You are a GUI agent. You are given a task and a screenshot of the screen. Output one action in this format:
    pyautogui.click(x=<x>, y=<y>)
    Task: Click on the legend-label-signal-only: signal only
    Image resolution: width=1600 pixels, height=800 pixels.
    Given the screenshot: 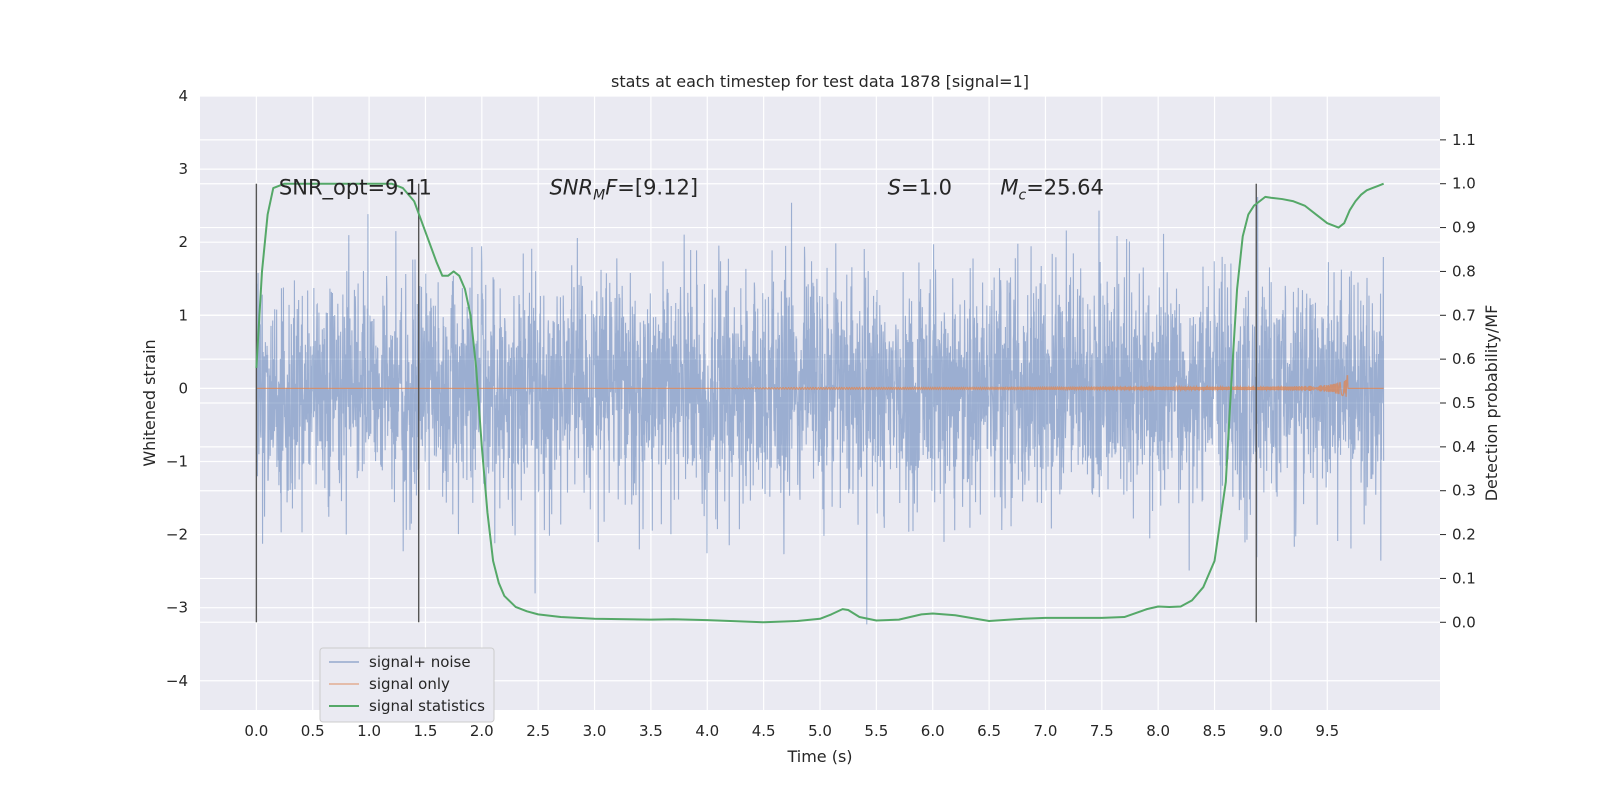 What is the action you would take?
    pyautogui.click(x=409, y=684)
    